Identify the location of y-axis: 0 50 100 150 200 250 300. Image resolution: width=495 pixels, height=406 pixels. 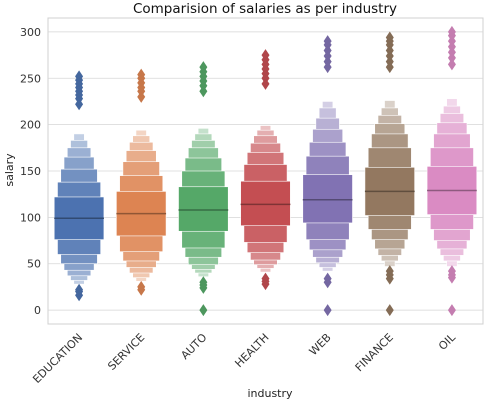
(30, 171).